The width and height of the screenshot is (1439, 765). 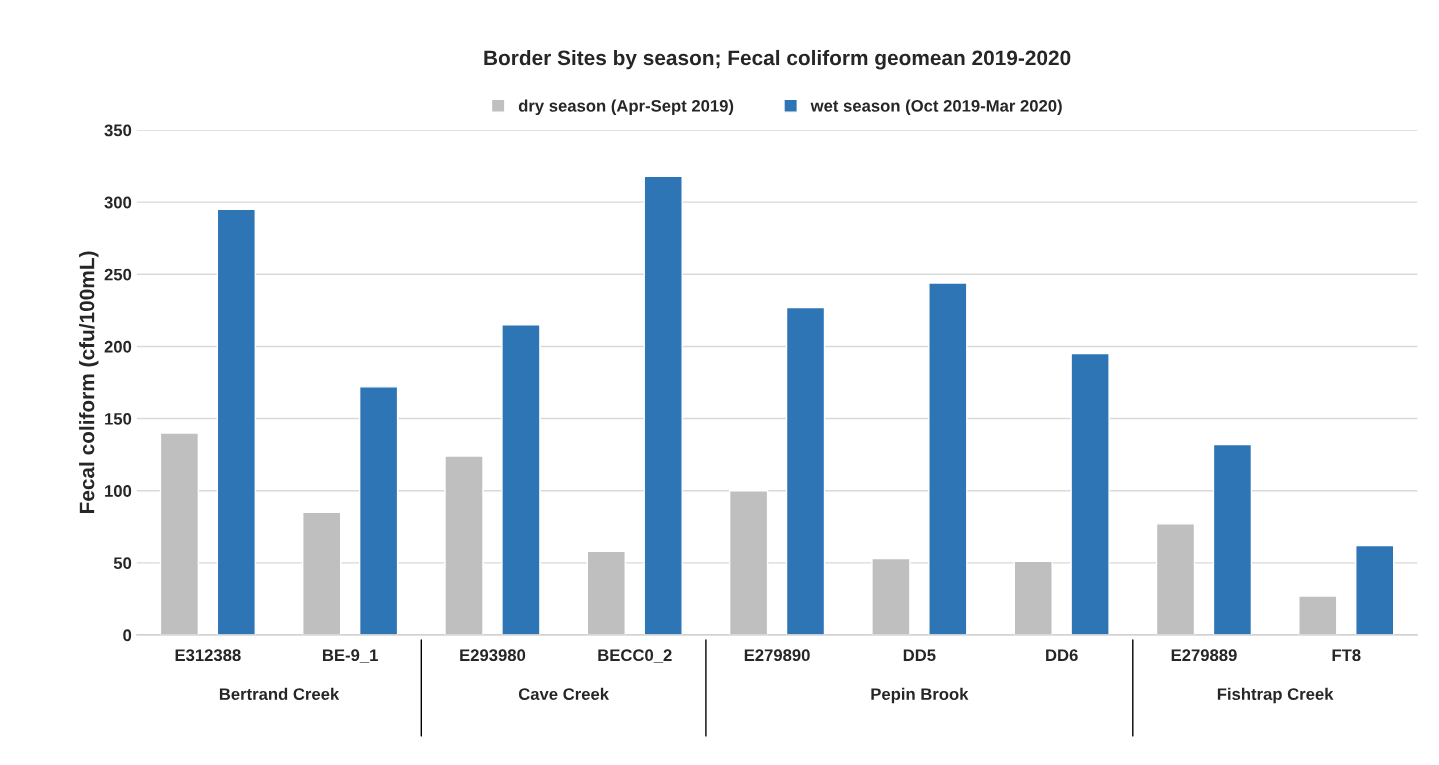 What do you see at coordinates (118, 202) in the screenshot?
I see `y-tick-label: 300` at bounding box center [118, 202].